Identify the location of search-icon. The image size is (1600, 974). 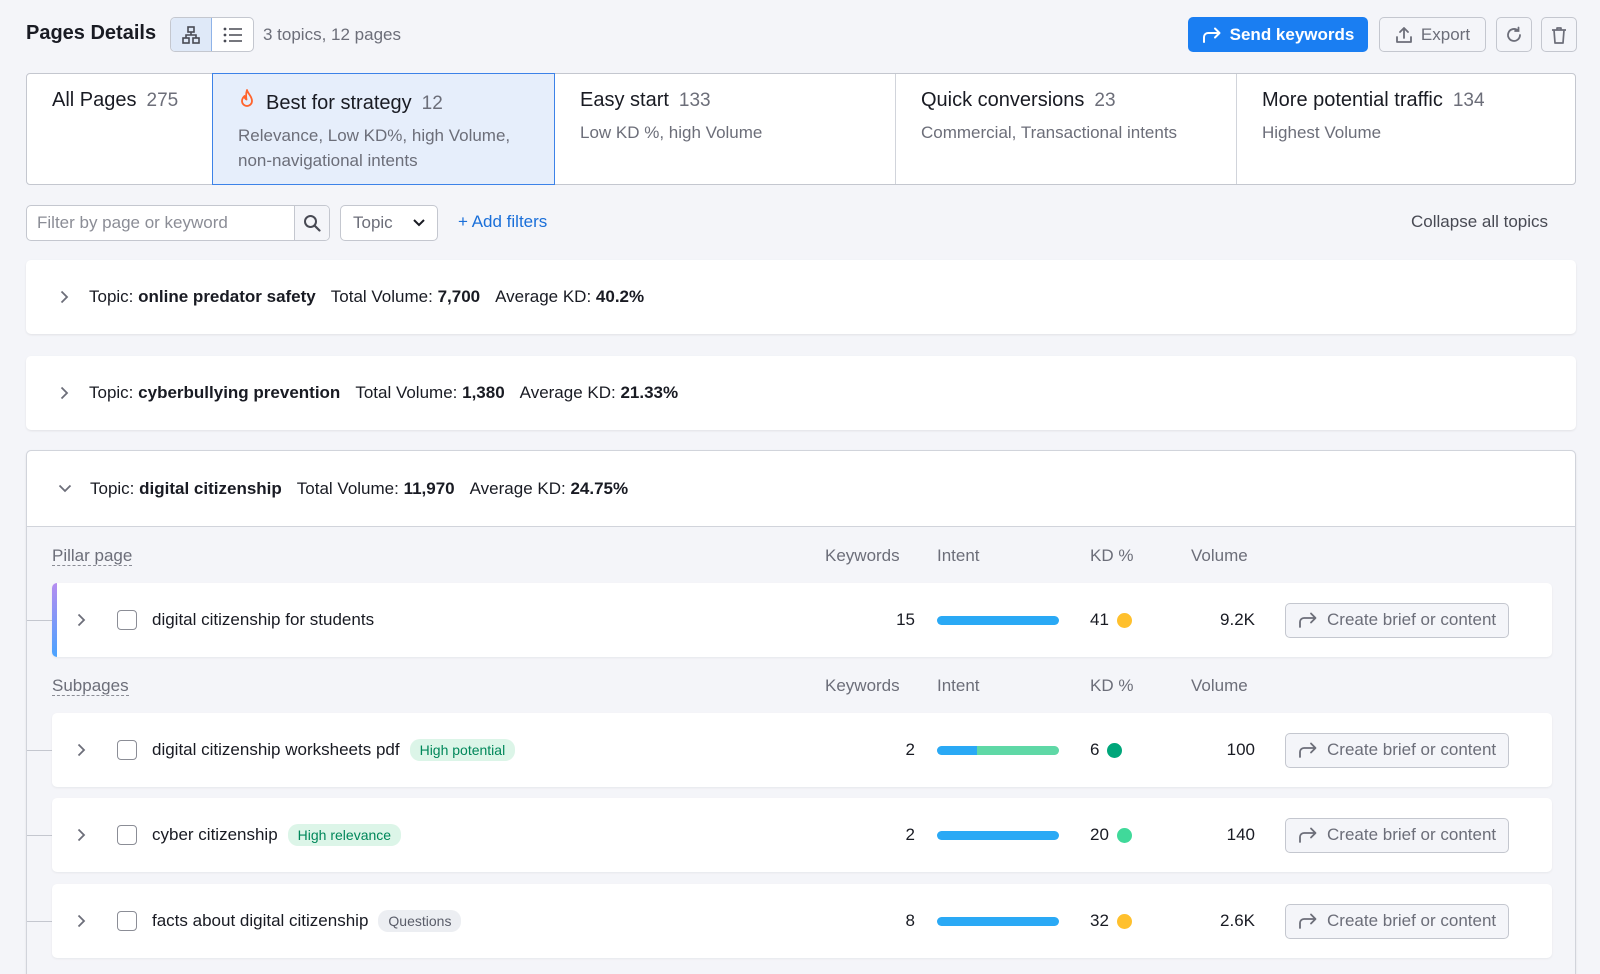
(312, 223).